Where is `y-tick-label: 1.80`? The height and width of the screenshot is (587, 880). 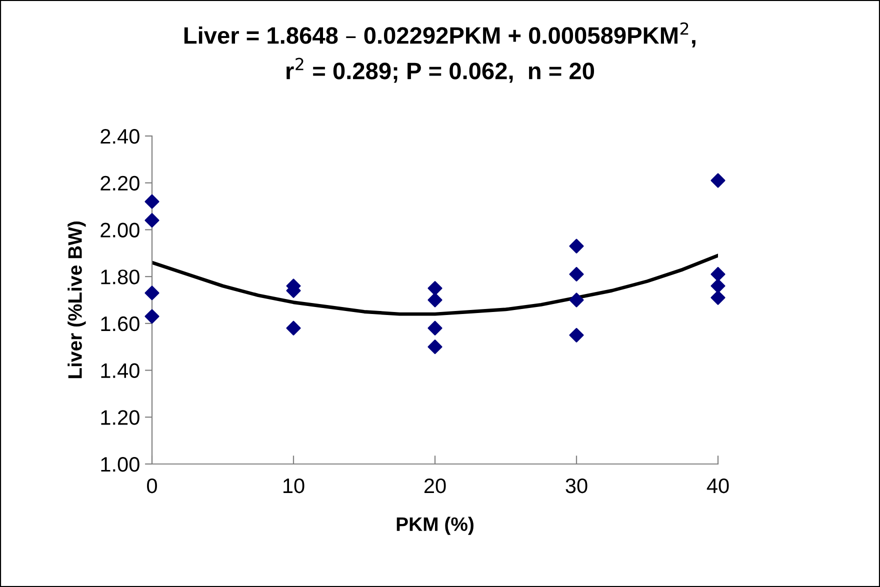 y-tick-label: 1.80 is located at coordinates (120, 277).